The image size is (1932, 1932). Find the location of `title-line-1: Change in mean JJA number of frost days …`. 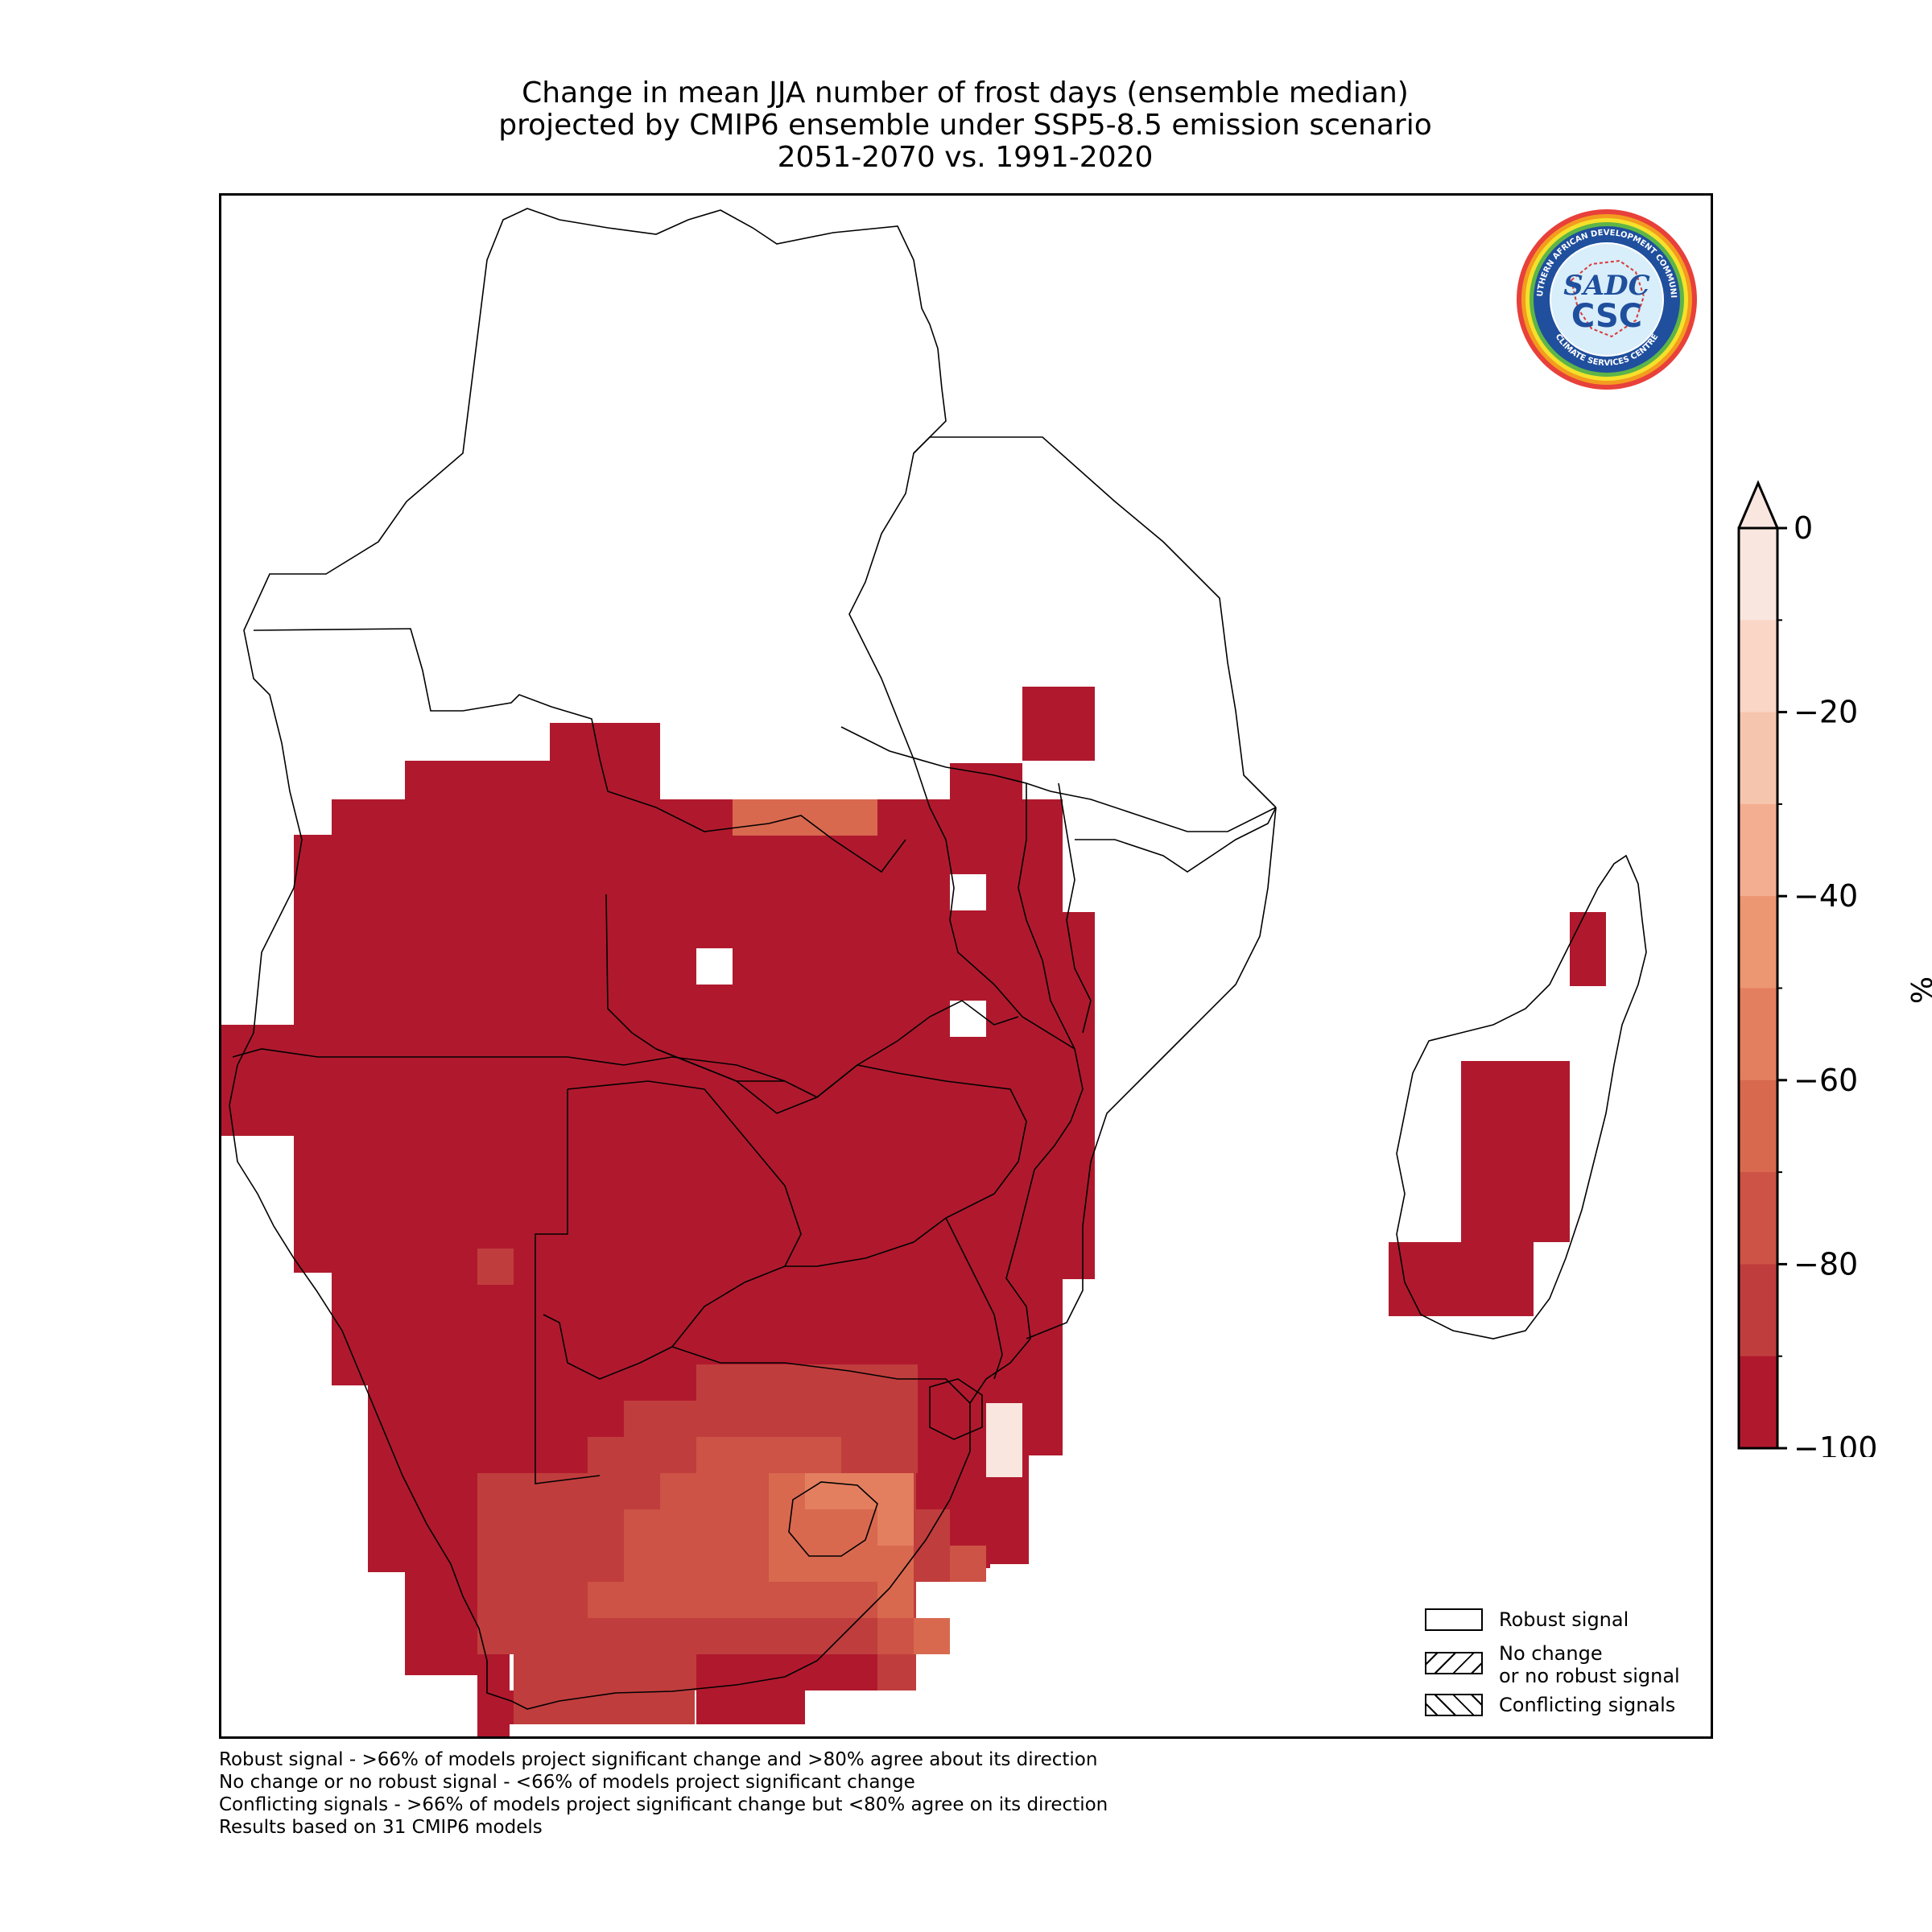

title-line-1: Change in mean JJA number of frost days … is located at coordinates (966, 92).